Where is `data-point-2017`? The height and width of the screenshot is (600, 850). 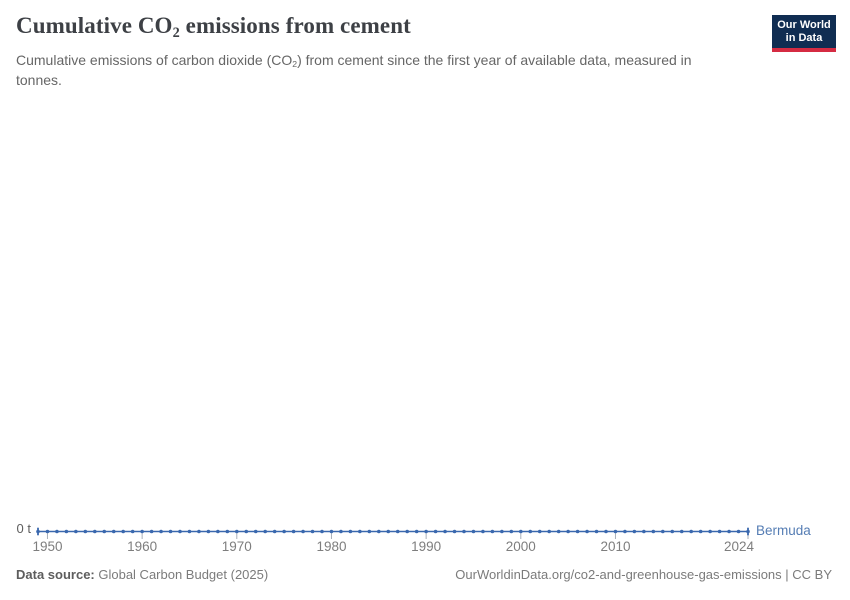 data-point-2017 is located at coordinates (681, 531).